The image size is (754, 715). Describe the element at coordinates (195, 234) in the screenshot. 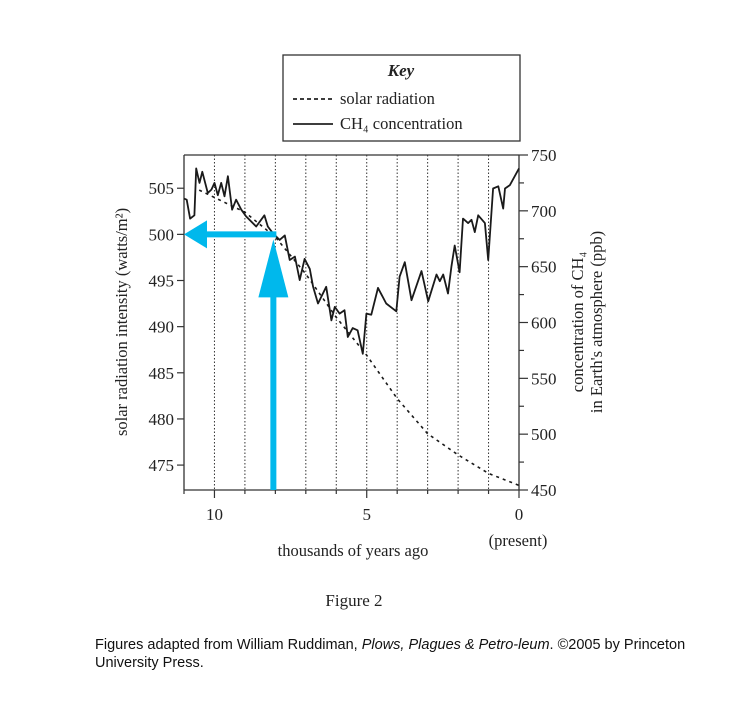

I see `horizontal-arrow-head` at that location.